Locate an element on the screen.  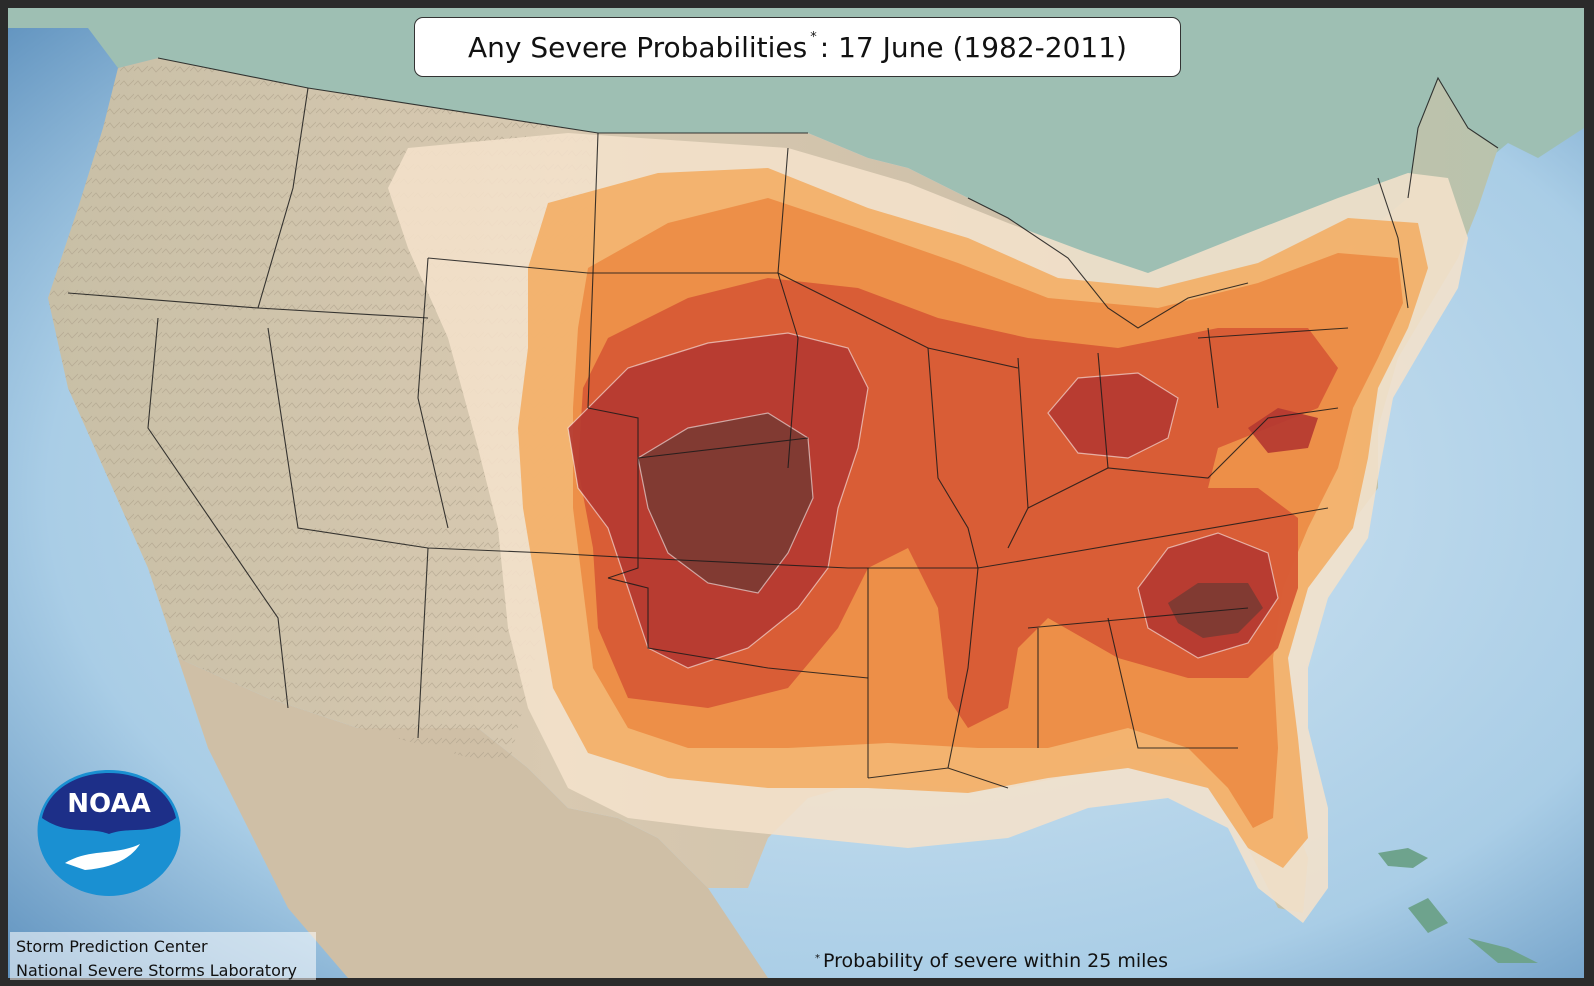
mexico-land is located at coordinates (473, 818).